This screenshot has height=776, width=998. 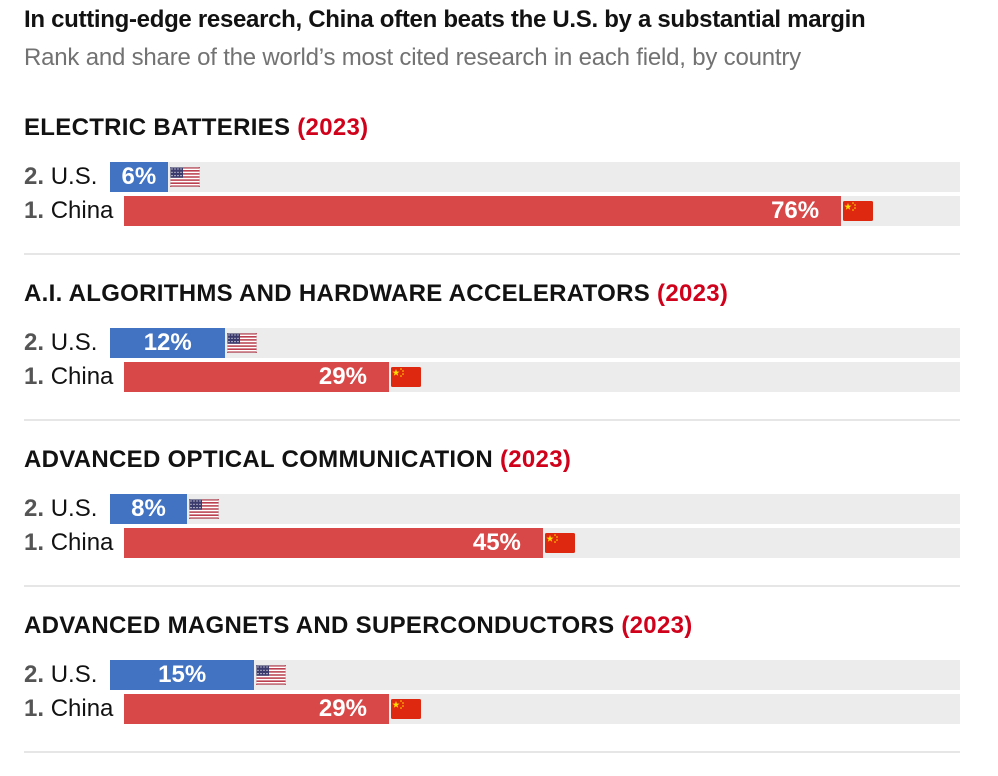 What do you see at coordinates (535, 509) in the screenshot?
I see `us-bar-track: 8%` at bounding box center [535, 509].